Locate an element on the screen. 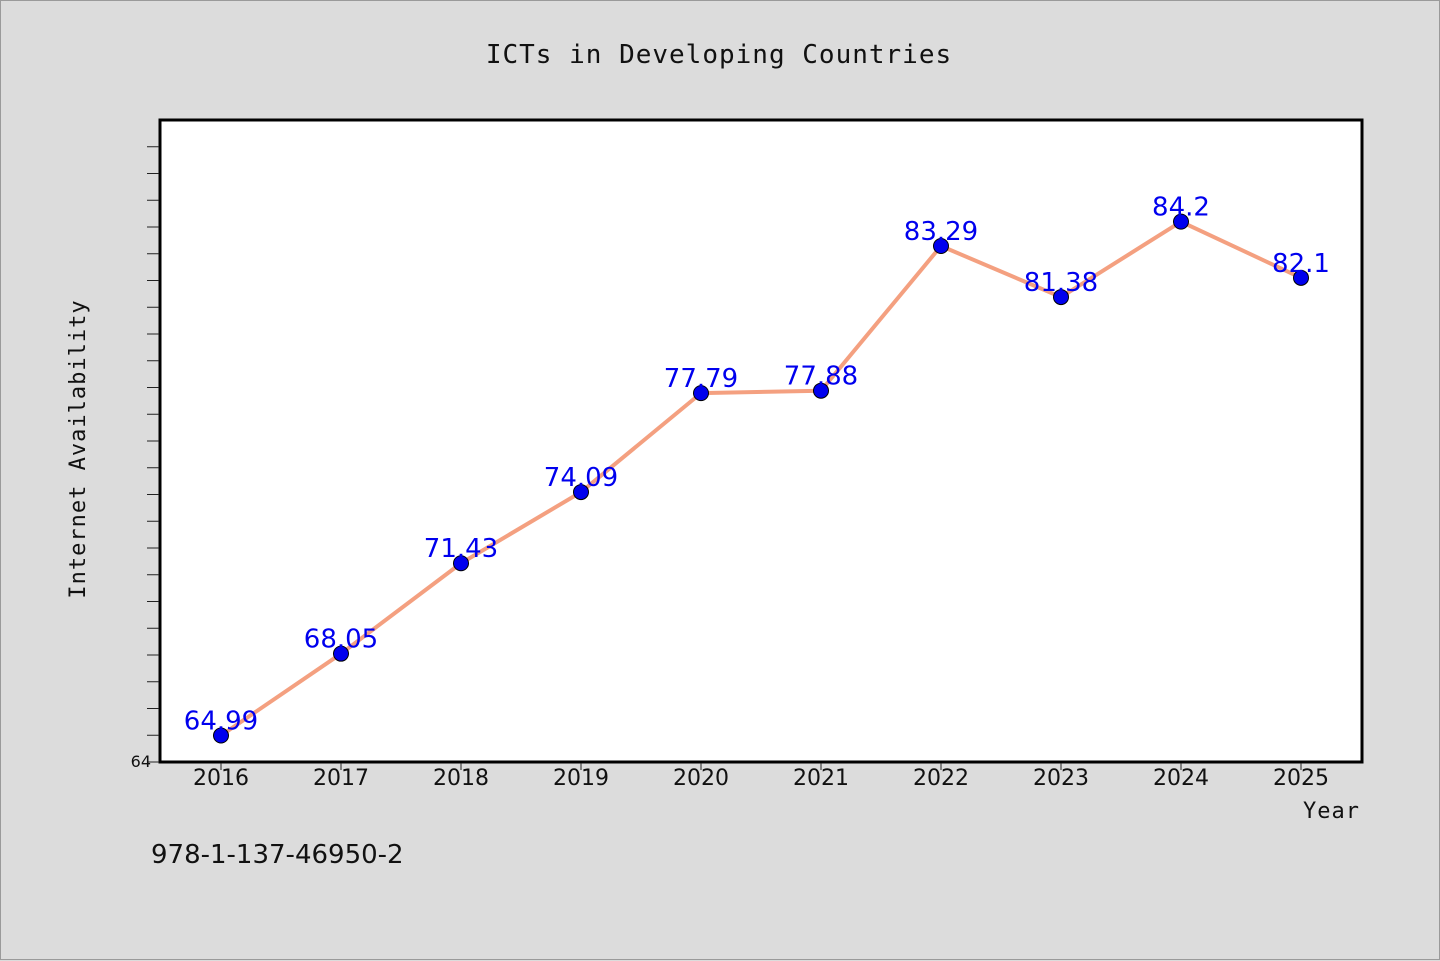  y-axis-ticks is located at coordinates (153, 454).